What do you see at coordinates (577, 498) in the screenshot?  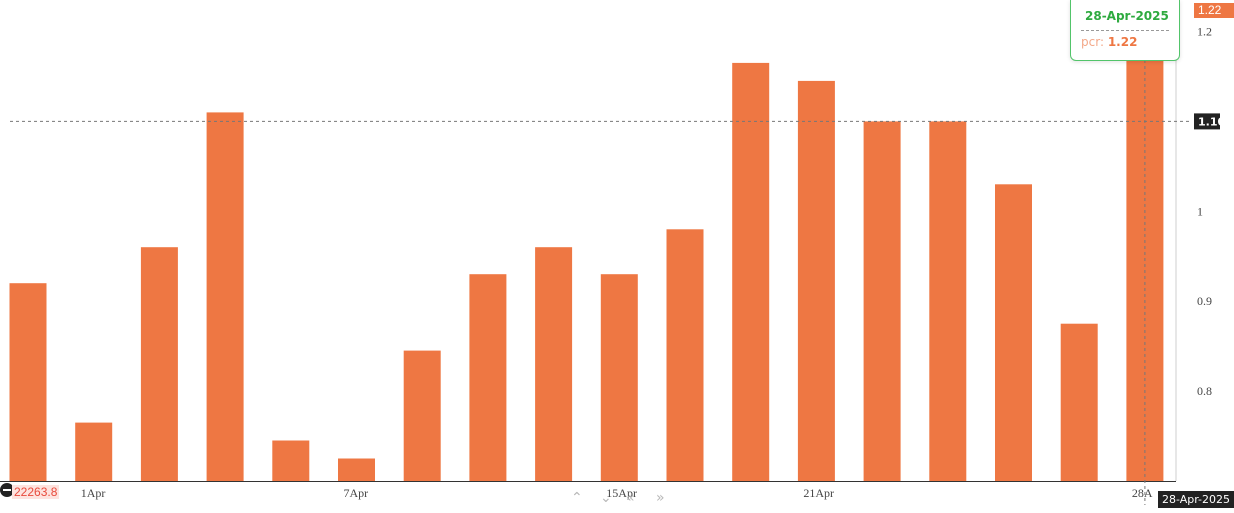 I see `scroll-up-icon: ⌃` at bounding box center [577, 498].